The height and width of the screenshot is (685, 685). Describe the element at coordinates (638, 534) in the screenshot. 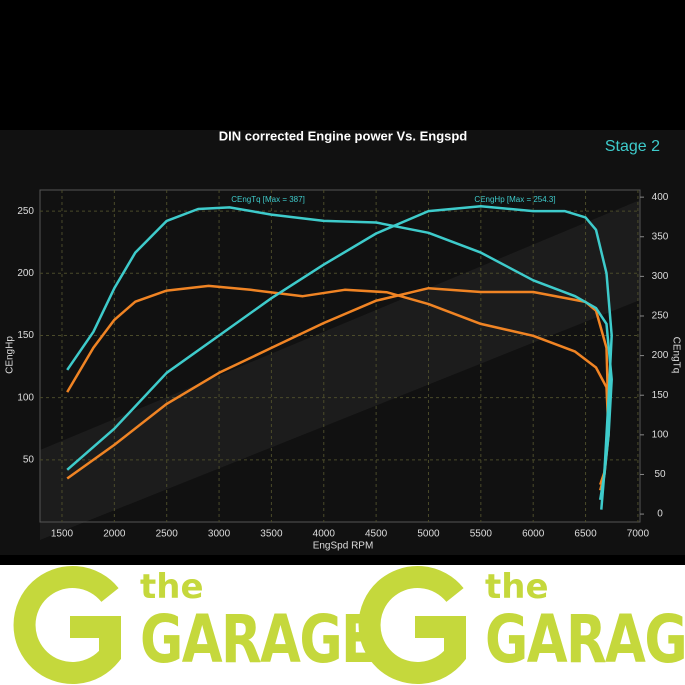

I see `x-tick-label: 7000` at that location.